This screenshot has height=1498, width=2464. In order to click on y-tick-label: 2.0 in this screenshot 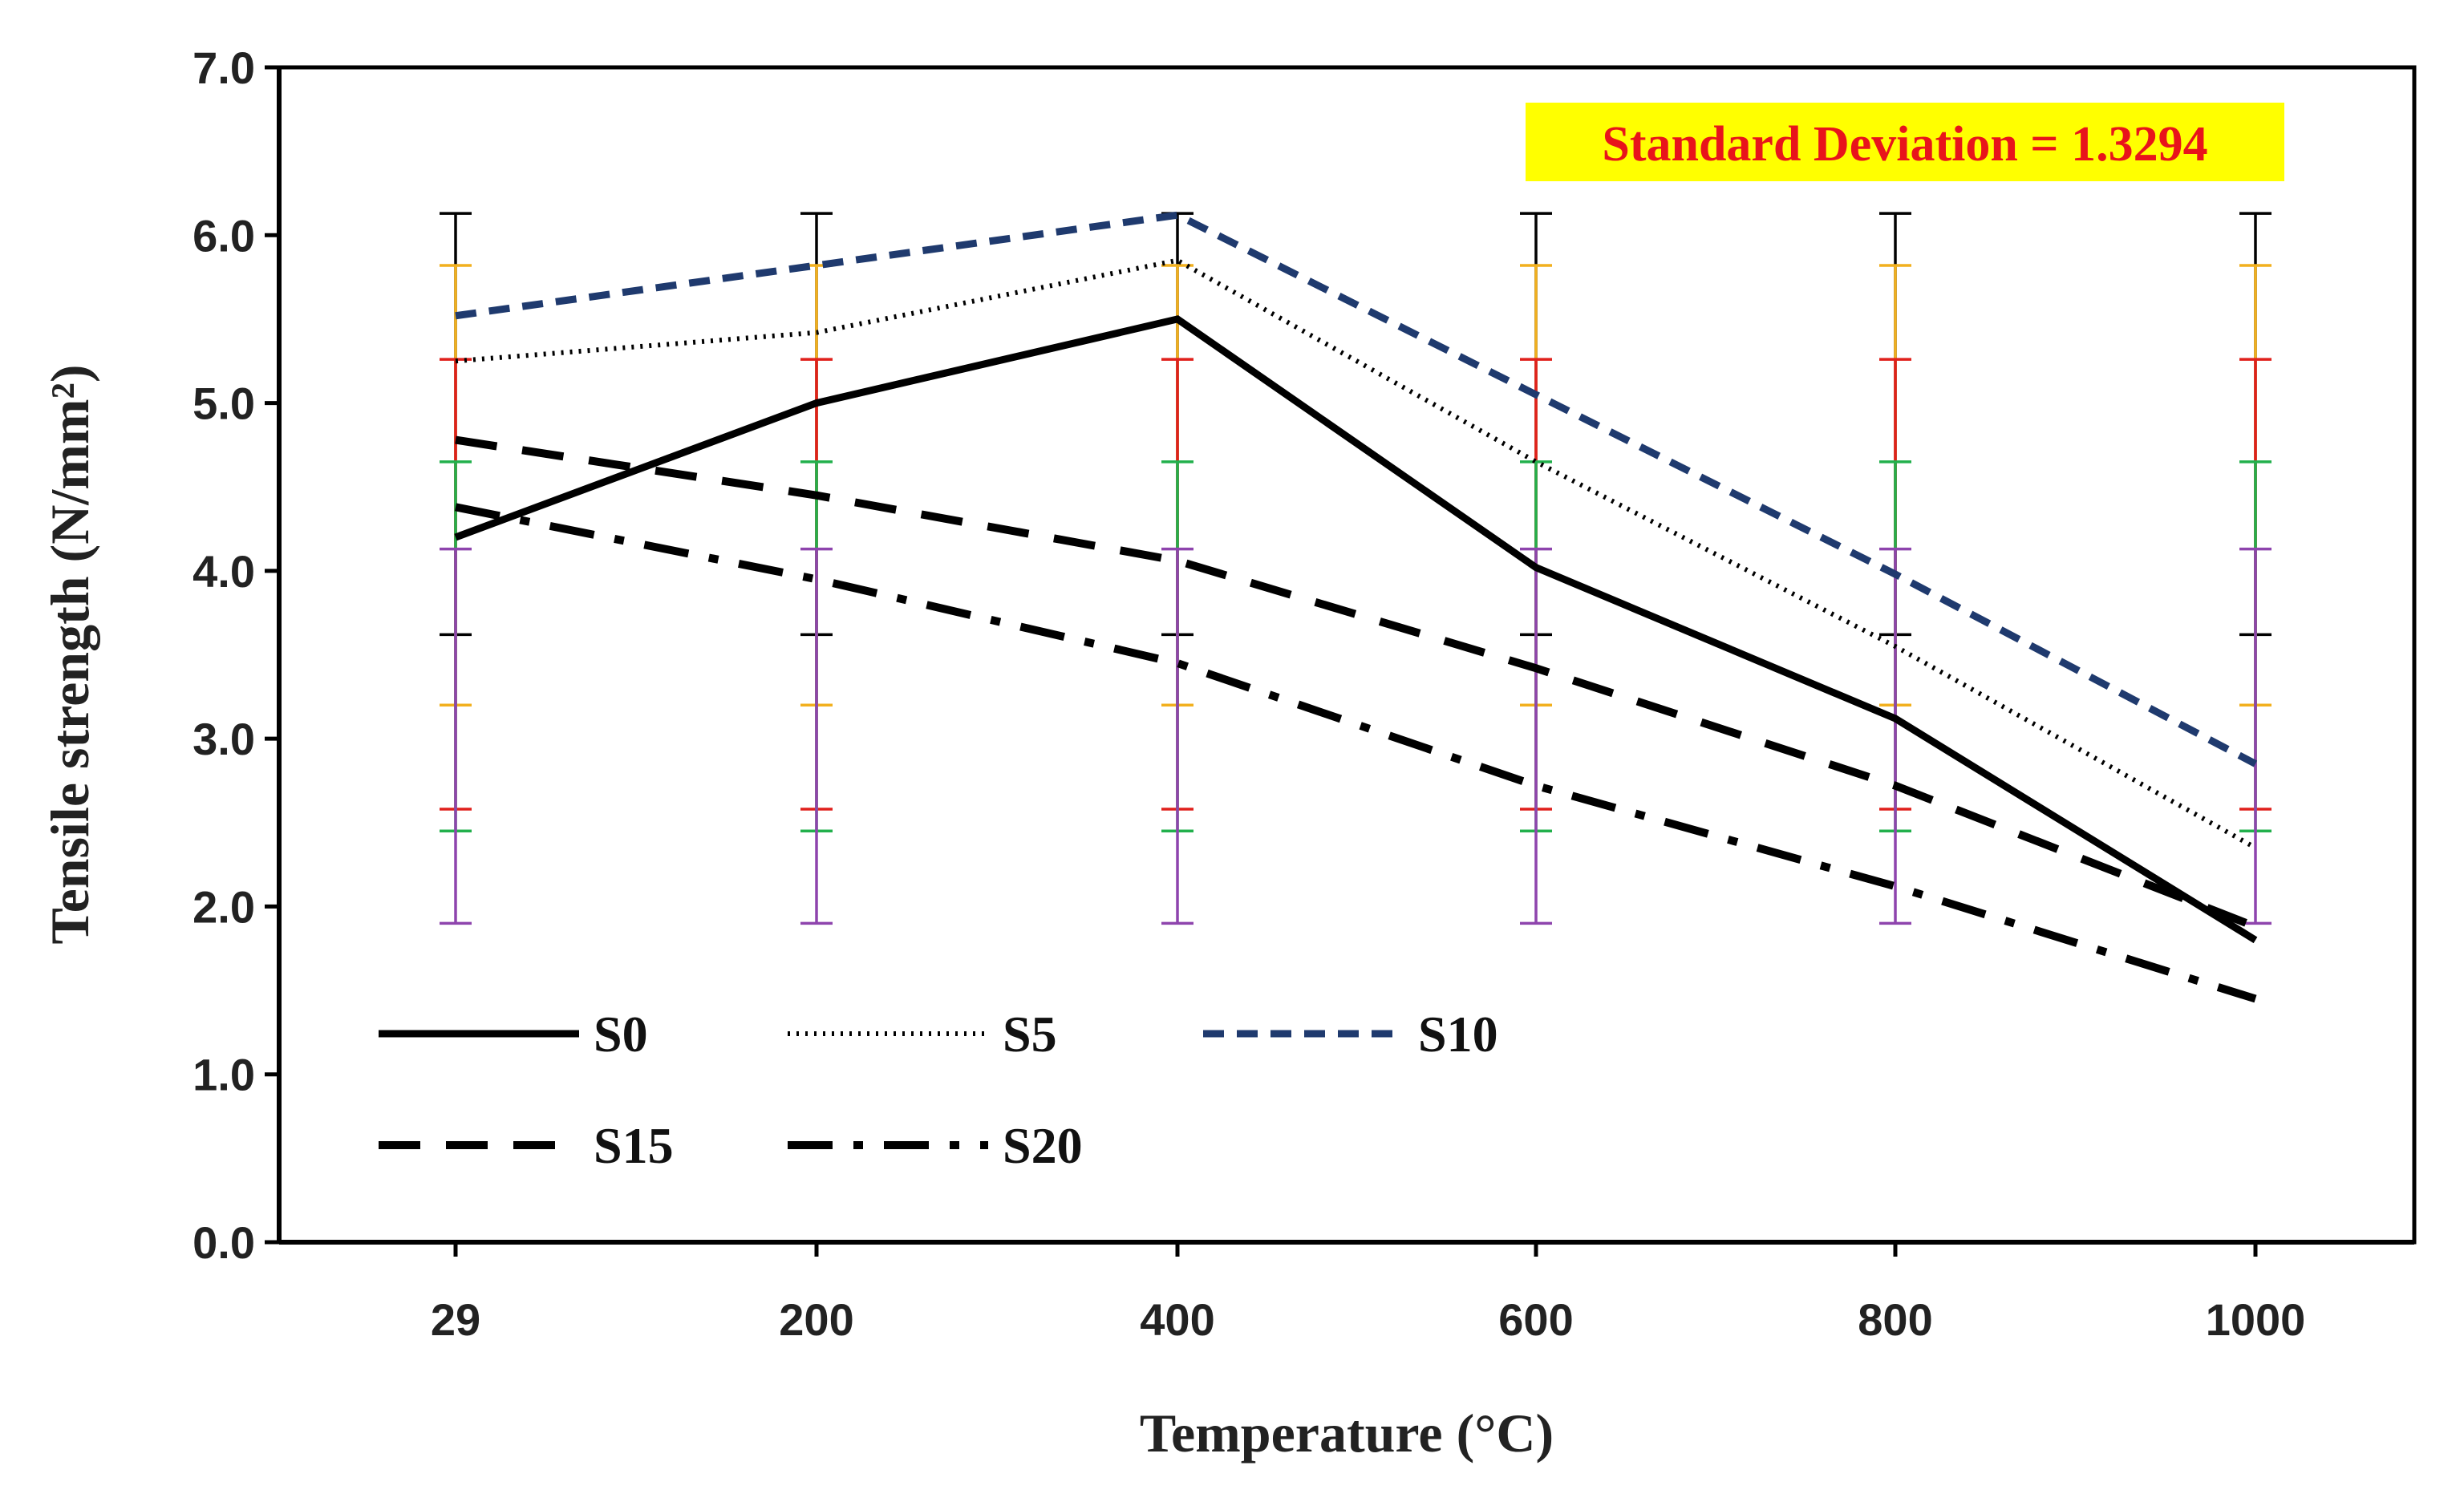, I will do `click(223, 906)`.